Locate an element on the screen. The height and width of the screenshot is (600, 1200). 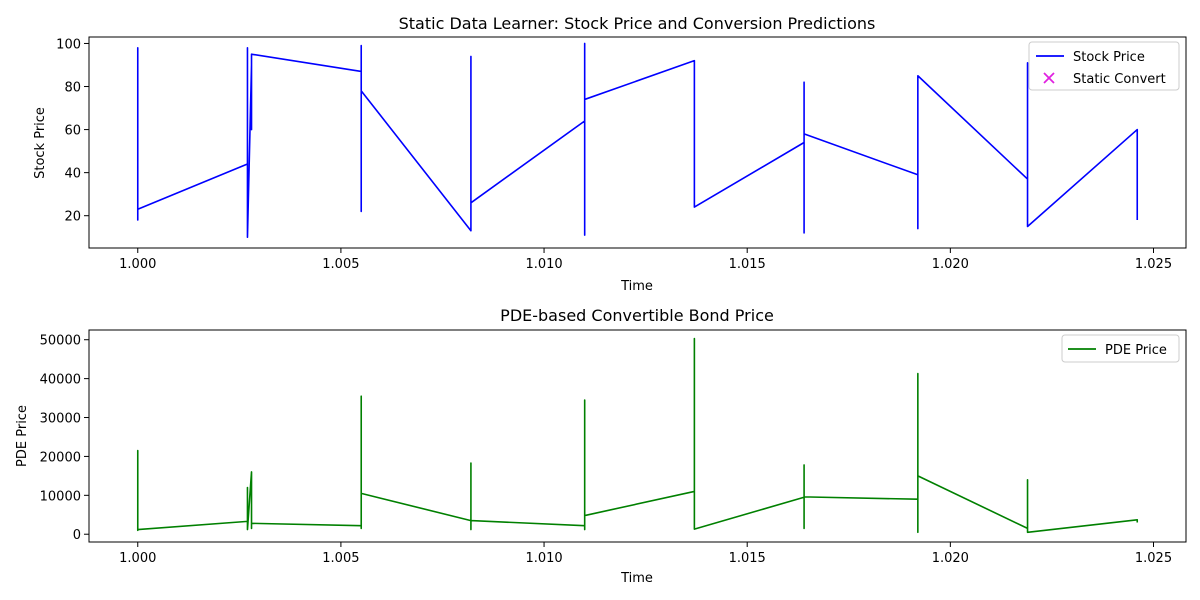
stock-x-tick-label: 1.020 is located at coordinates (950, 264).